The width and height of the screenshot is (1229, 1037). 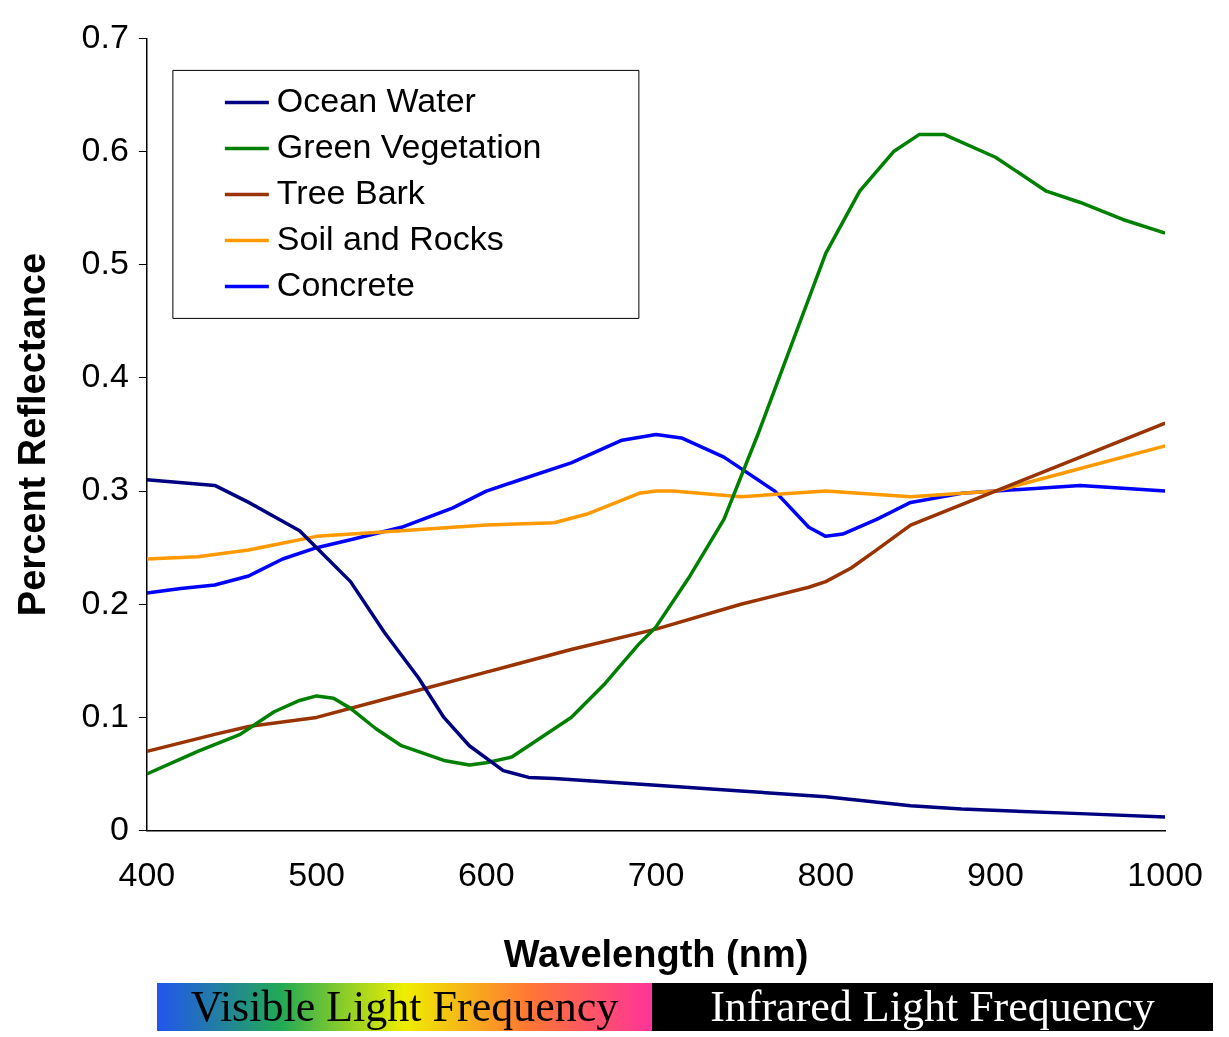 What do you see at coordinates (105, 488) in the screenshot?
I see `y-tick-label: 0.3` at bounding box center [105, 488].